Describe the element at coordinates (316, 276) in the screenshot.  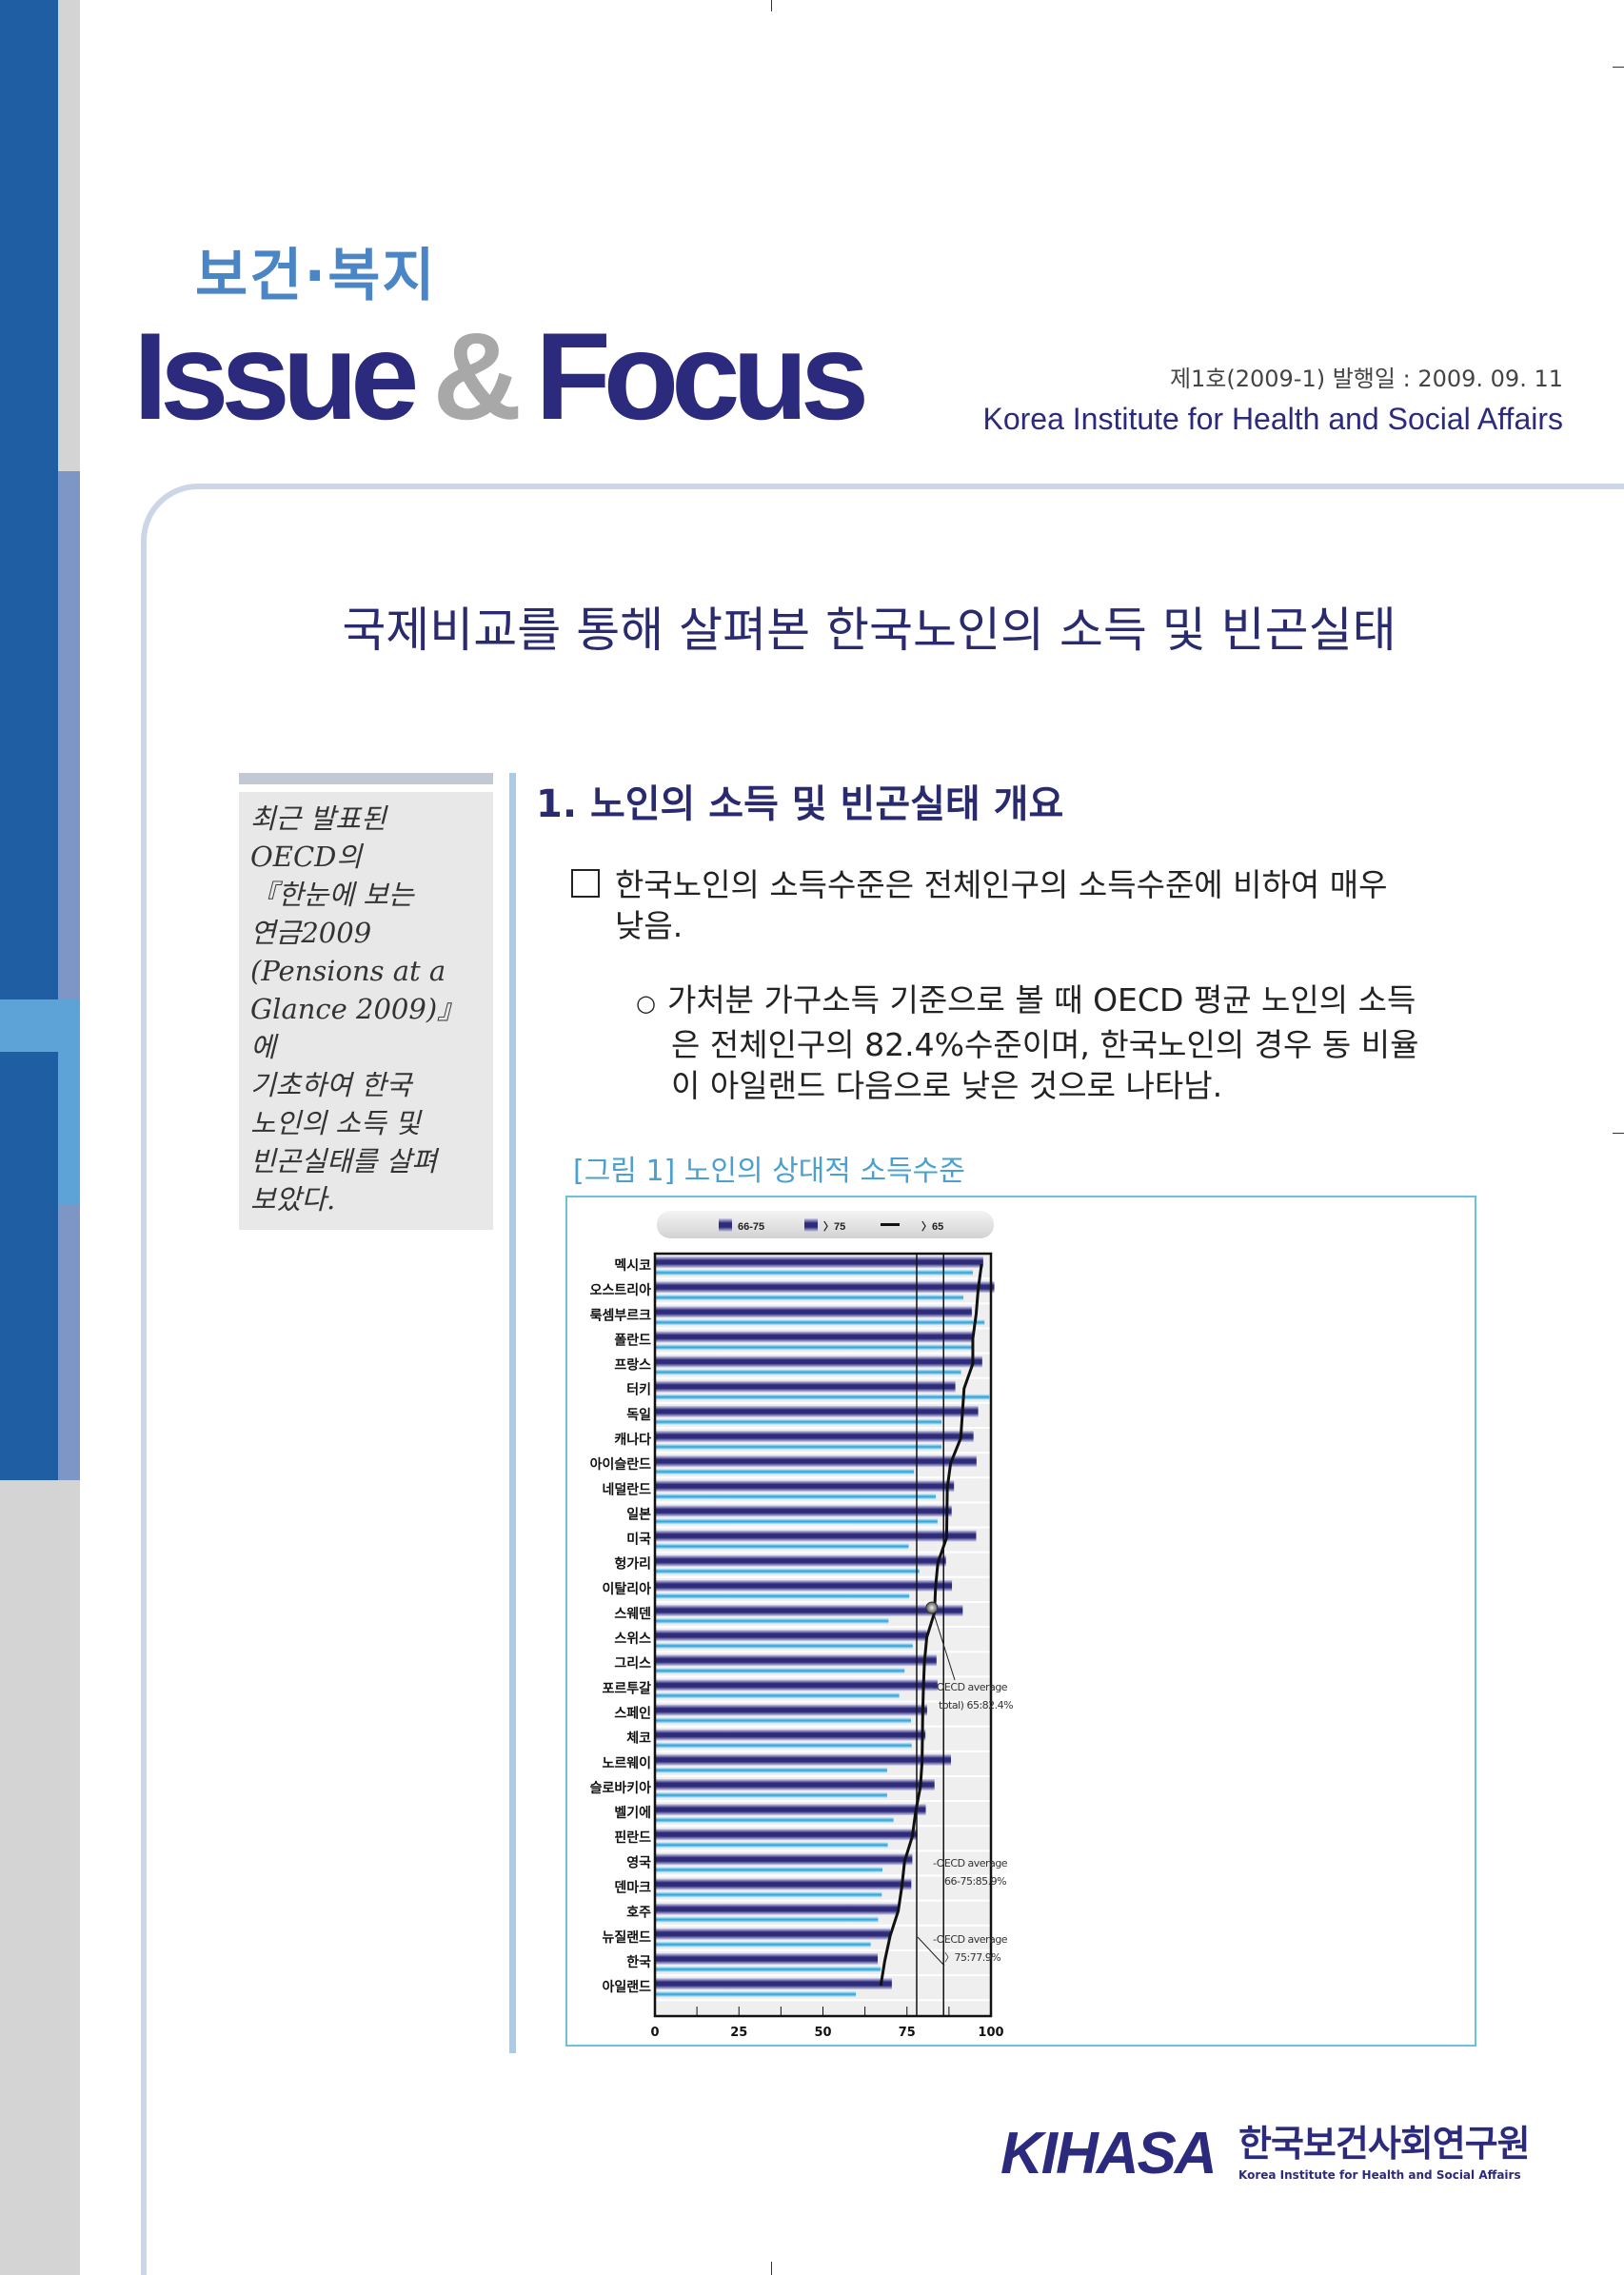
I see `category-label: 보건·복지` at that location.